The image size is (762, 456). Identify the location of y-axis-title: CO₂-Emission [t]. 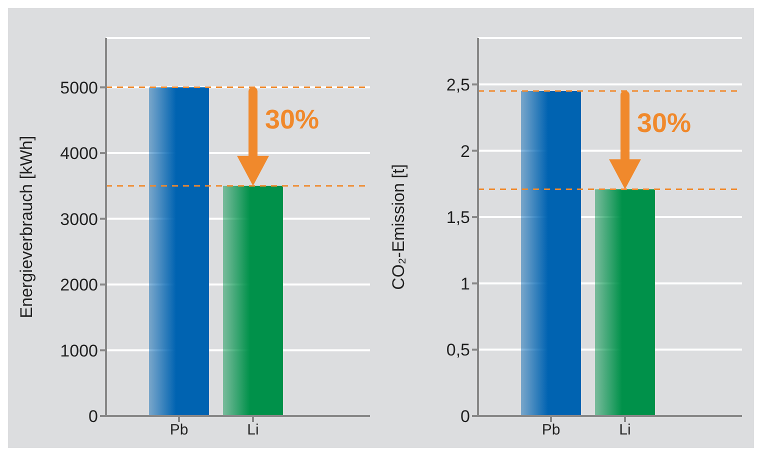
(398, 227).